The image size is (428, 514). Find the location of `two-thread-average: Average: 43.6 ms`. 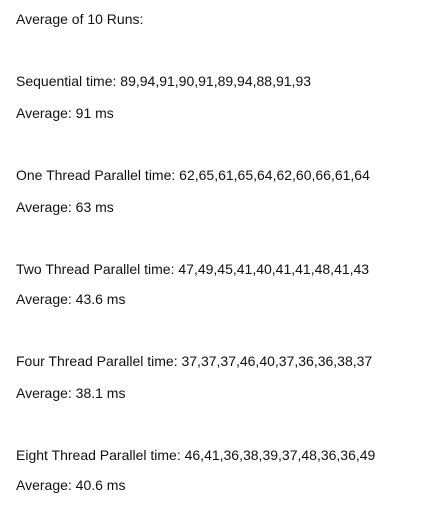

two-thread-average: Average: 43.6 ms is located at coordinates (71, 299).